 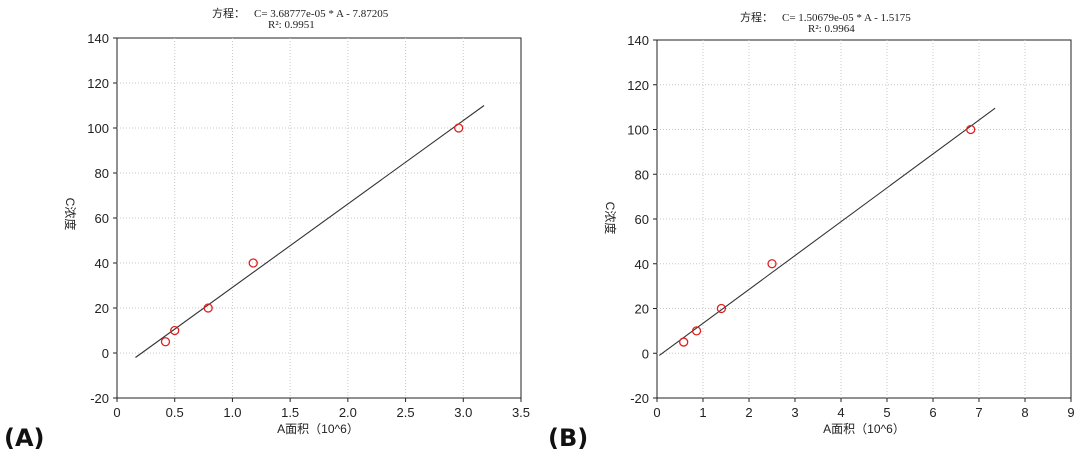 What do you see at coordinates (864, 409) in the screenshot?
I see `x-axis: 0 1 2 3 4 5 6 7 8 9` at bounding box center [864, 409].